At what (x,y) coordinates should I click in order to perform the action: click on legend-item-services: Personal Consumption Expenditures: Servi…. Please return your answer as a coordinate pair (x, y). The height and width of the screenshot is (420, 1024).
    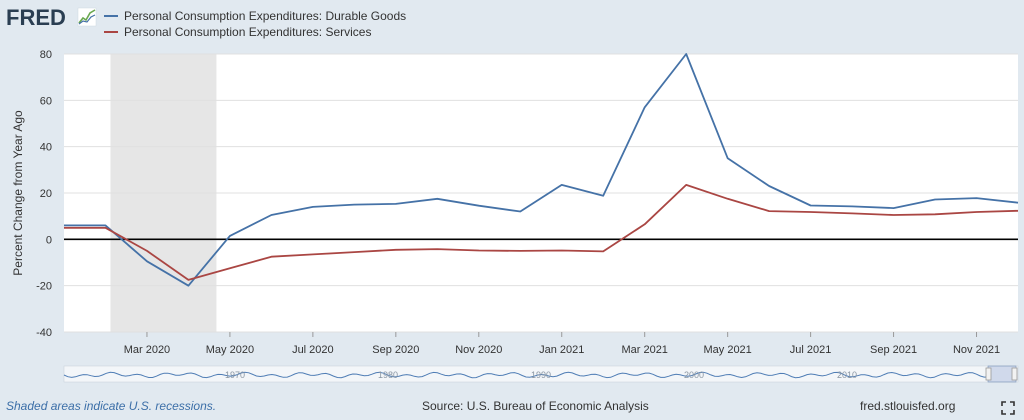
    Looking at the image, I should click on (255, 32).